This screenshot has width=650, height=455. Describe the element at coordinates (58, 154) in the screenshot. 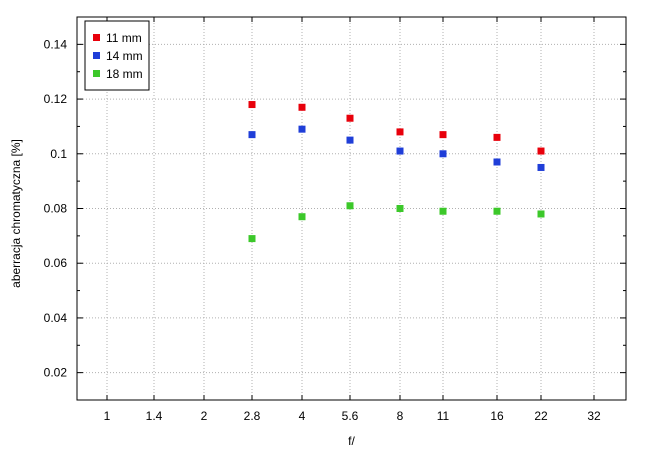

I see `y-tick-label: 0.1` at that location.